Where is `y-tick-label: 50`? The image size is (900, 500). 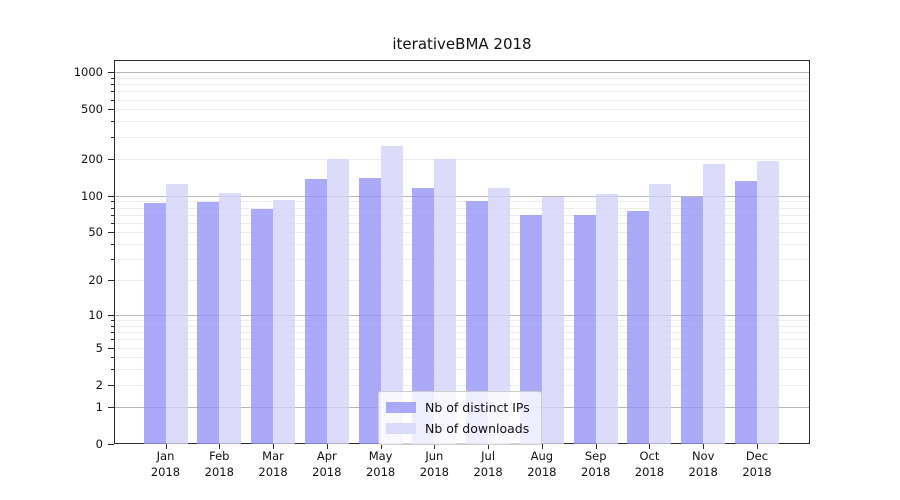
y-tick-label: 50 is located at coordinates (95, 232).